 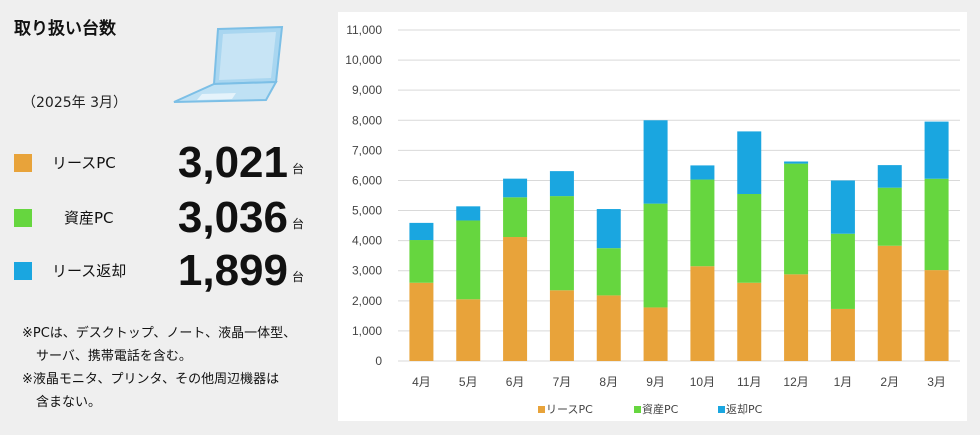 I want to click on x-tick-label: 4月, so click(x=421, y=382).